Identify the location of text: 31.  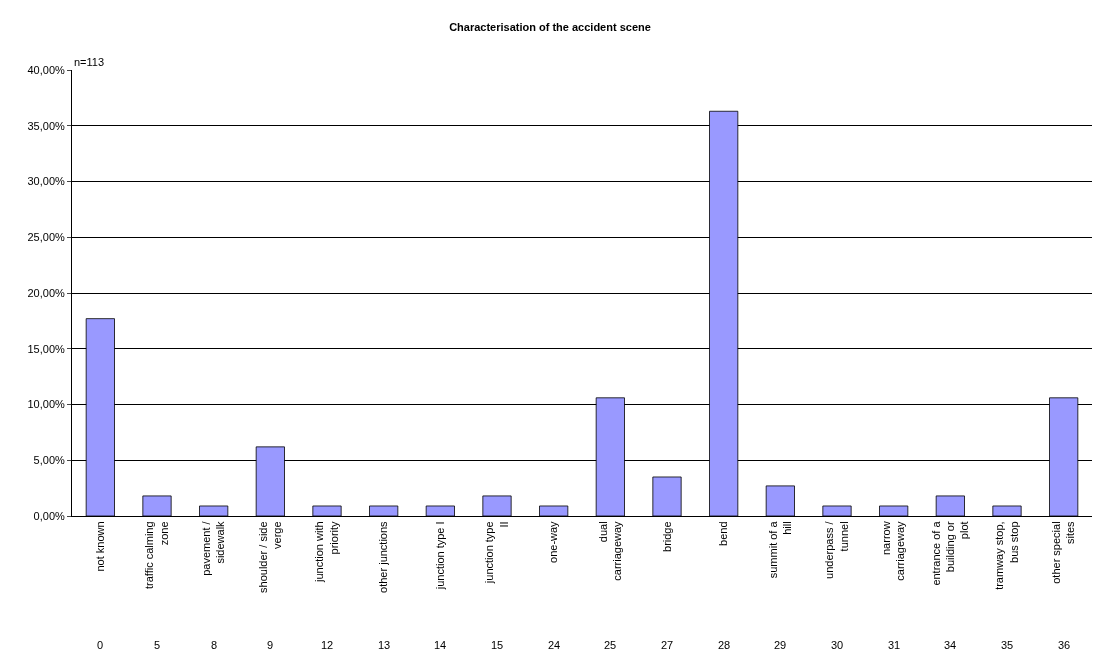
(894, 645).